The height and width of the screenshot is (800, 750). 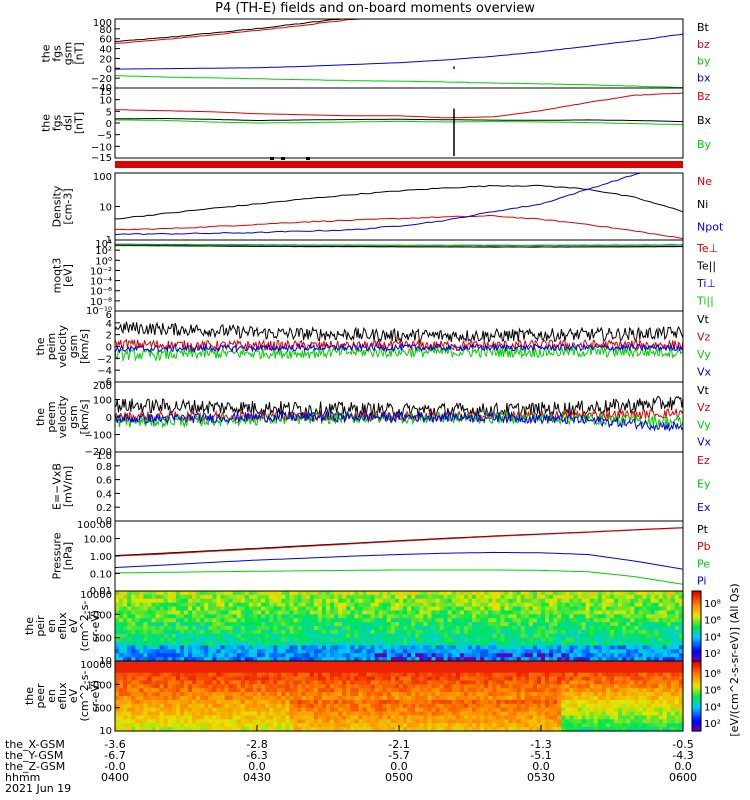 What do you see at coordinates (705, 300) in the screenshot?
I see `legend-Ti||: Ti||` at bounding box center [705, 300].